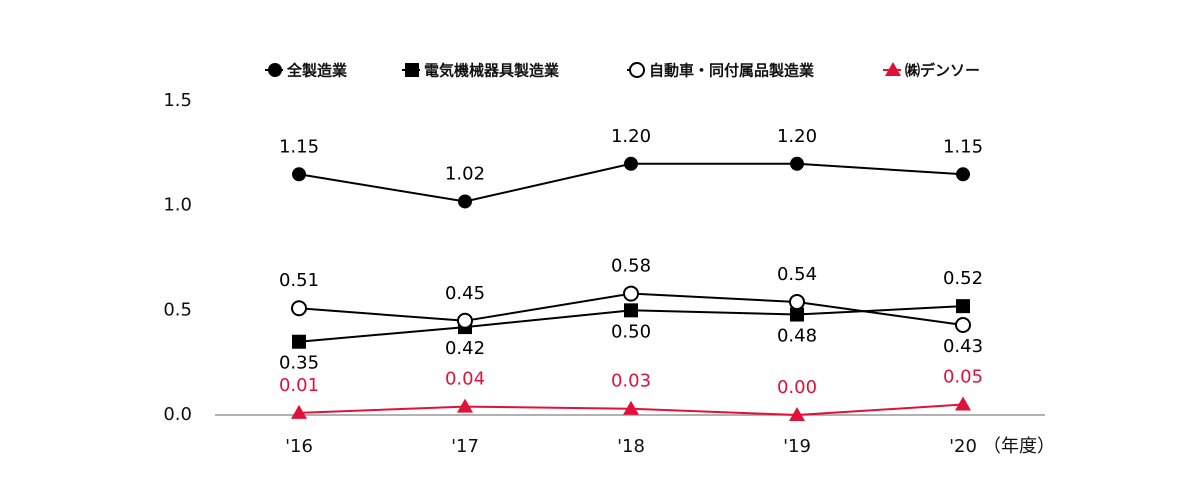 The width and height of the screenshot is (1200, 500). Describe the element at coordinates (492, 71) in the screenshot. I see `legend-label: 電気機械器具製造業` at that location.